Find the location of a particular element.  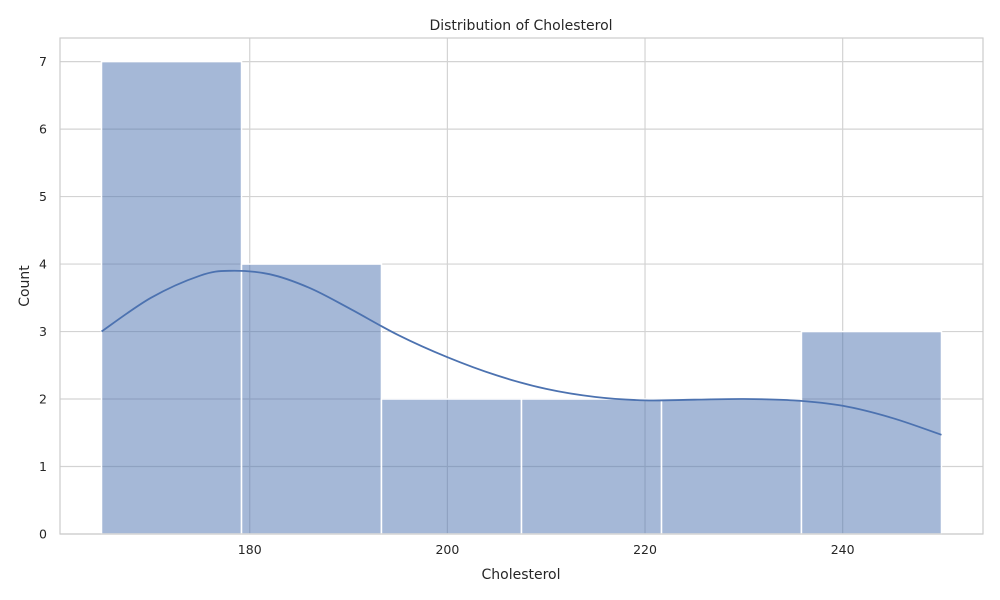

y-tick-label-6: 6 is located at coordinates (43, 129).